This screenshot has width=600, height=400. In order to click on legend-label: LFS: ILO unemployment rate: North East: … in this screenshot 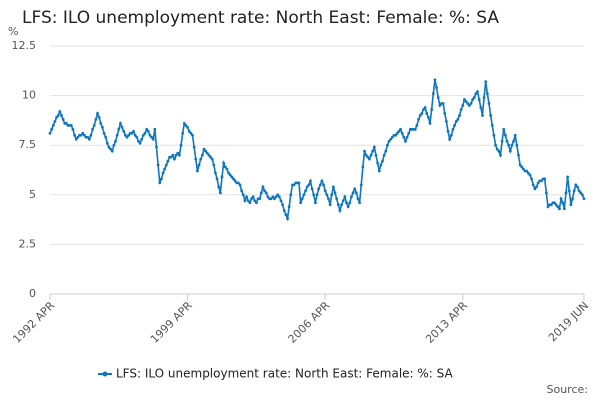, I will do `click(284, 374)`.